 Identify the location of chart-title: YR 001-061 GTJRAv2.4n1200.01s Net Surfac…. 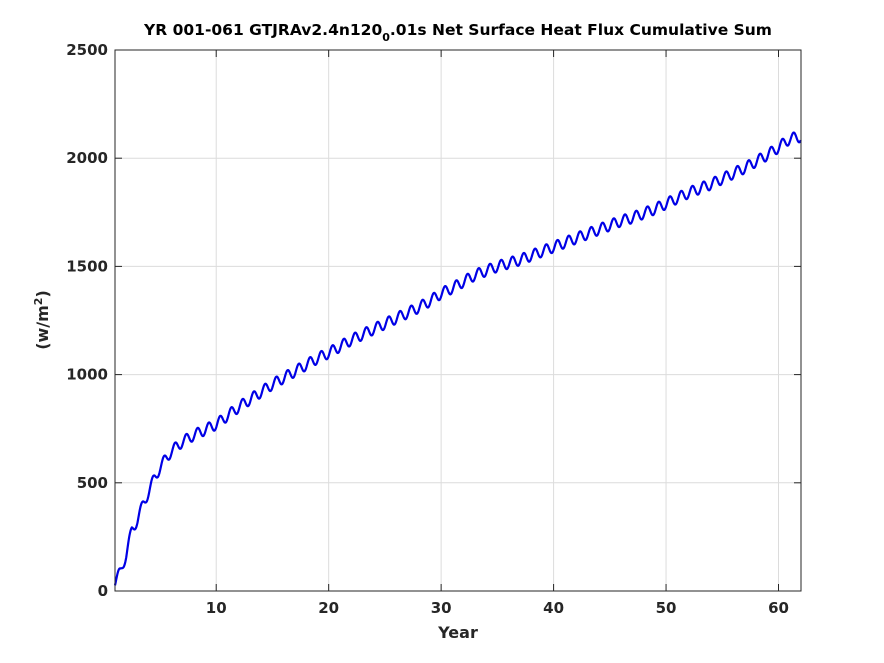
(457, 32).